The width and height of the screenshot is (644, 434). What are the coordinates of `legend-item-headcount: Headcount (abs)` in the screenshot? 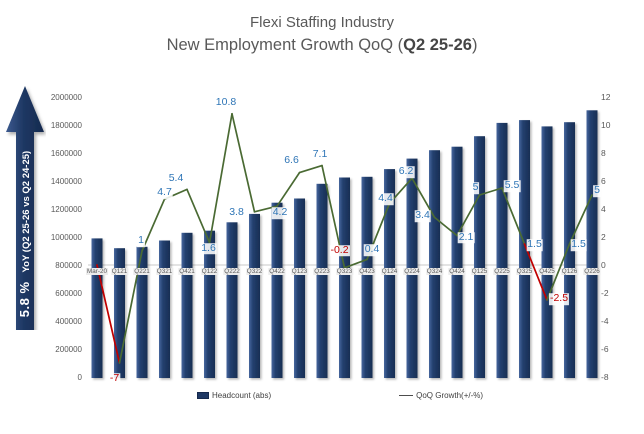 It's located at (233, 395).